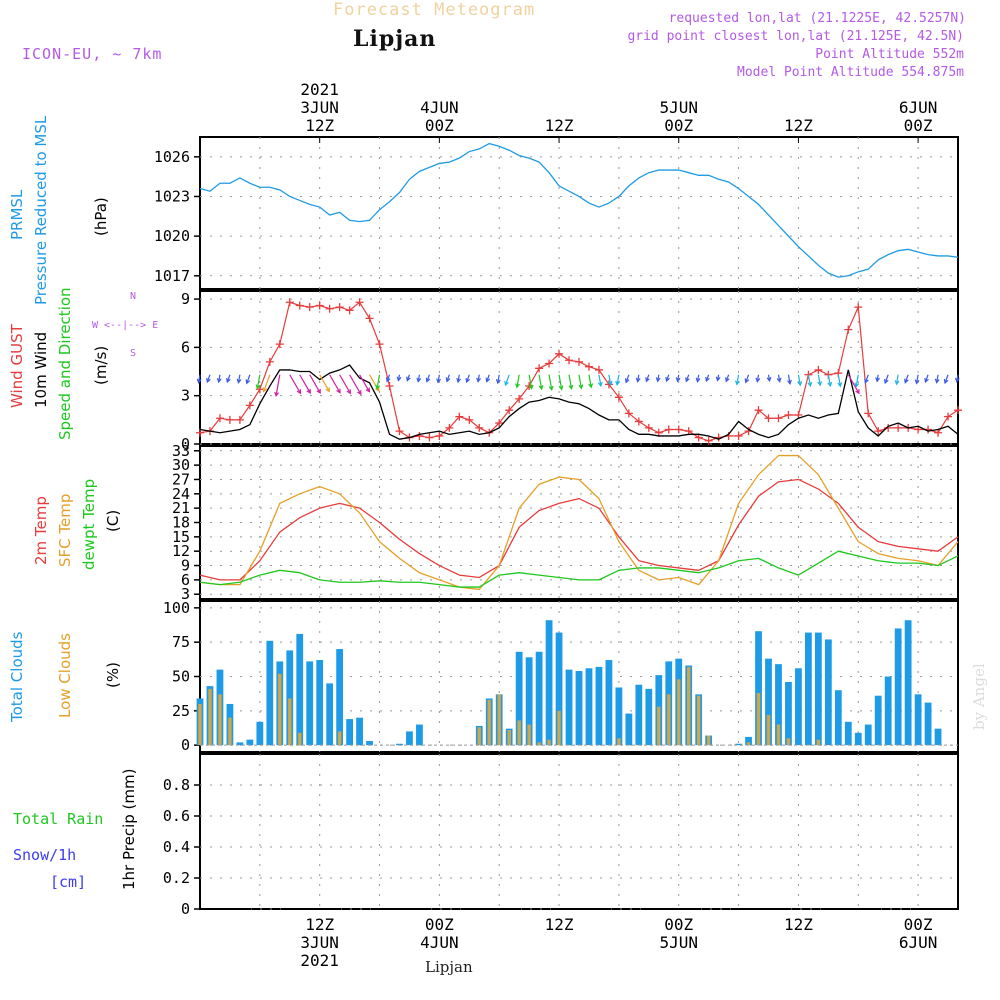 This screenshot has width=1000, height=1000. I want to click on y-tick-label: 9, so click(185, 566).